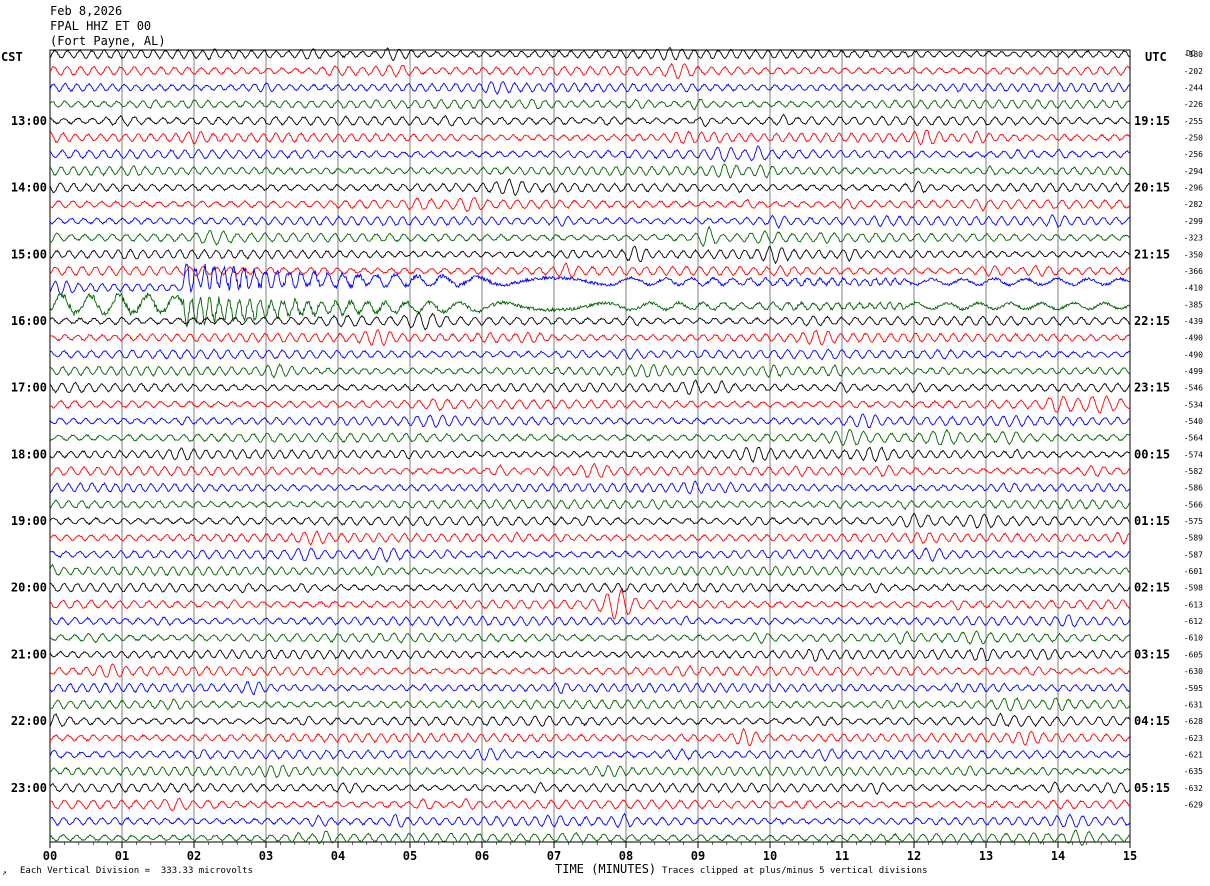  Describe the element at coordinates (1152, 454) in the screenshot. I see `right-hour-label: 00:15` at that location.